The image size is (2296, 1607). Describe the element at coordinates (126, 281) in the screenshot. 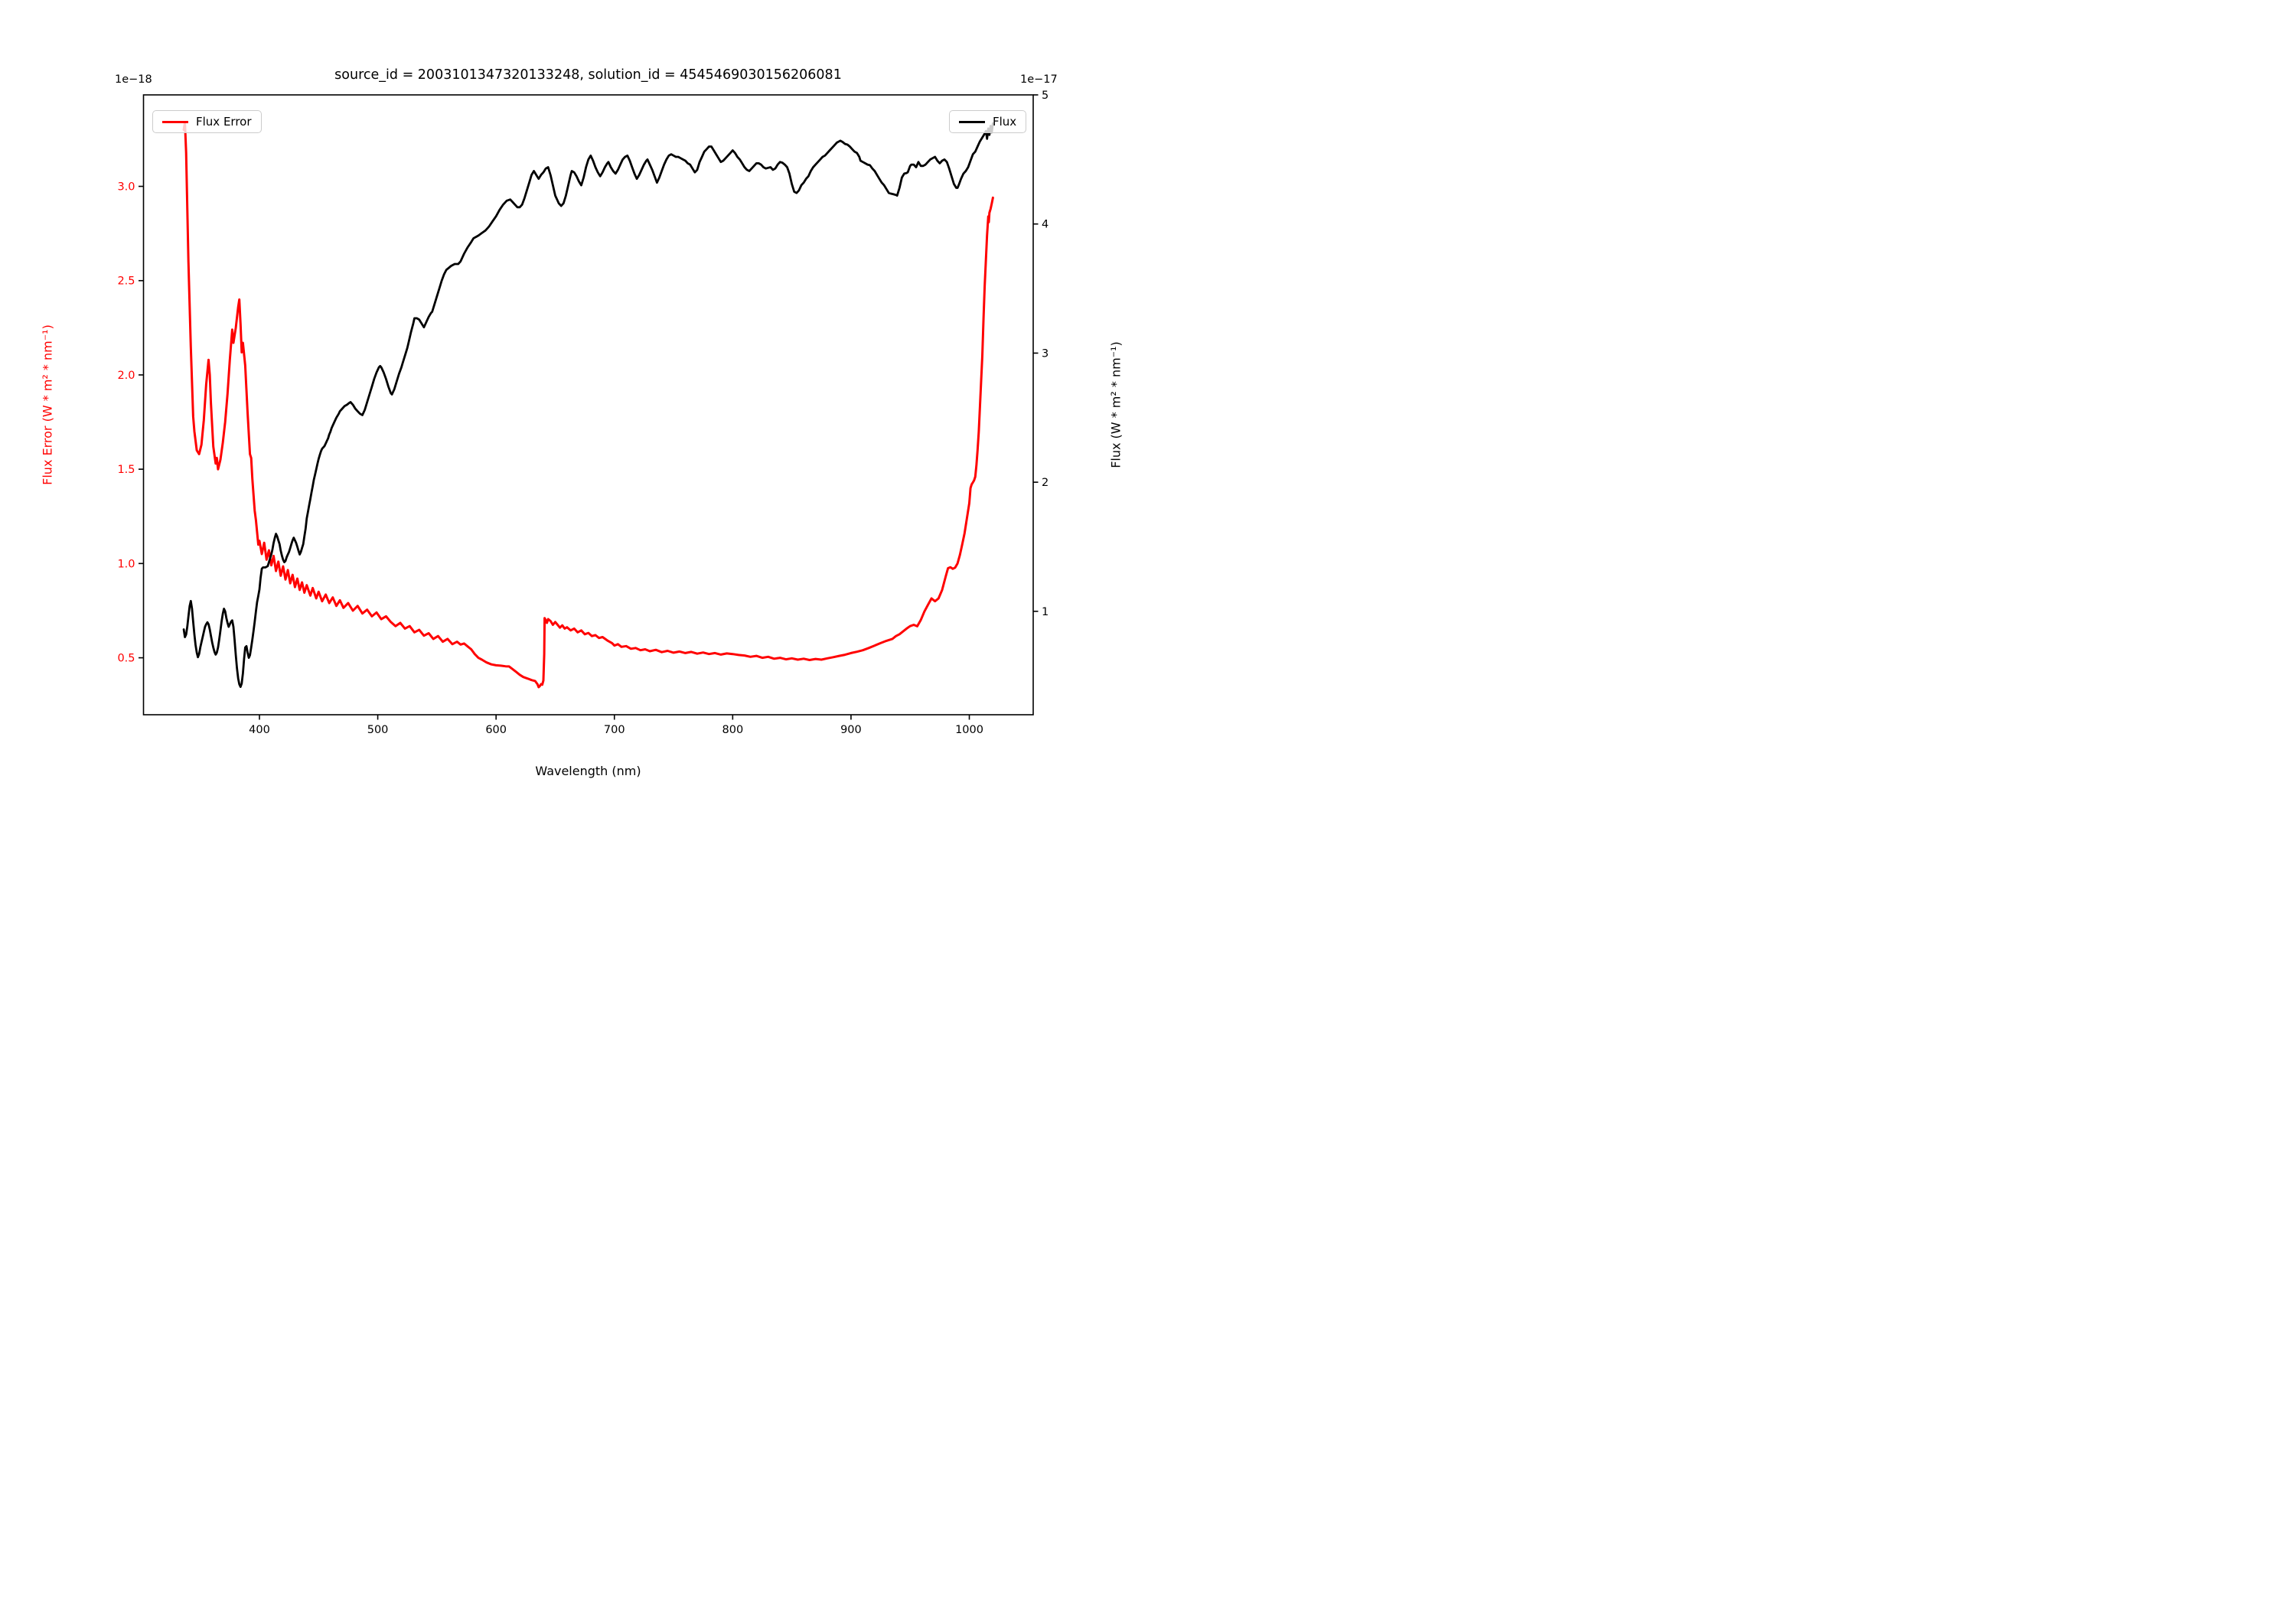

I see `svg-text: 2.5` at that location.